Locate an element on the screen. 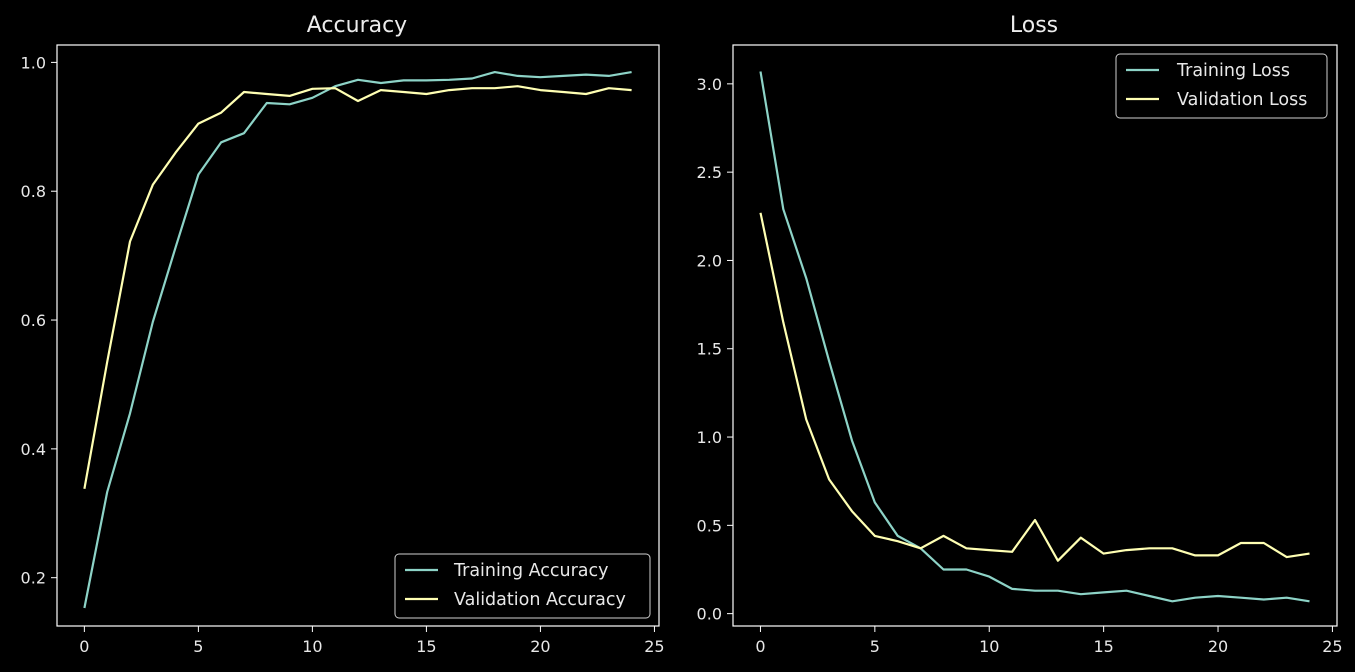  y-axis: 0.0 0.5 1.0 1.5 2.0 2.5 3.0 is located at coordinates (715, 349).